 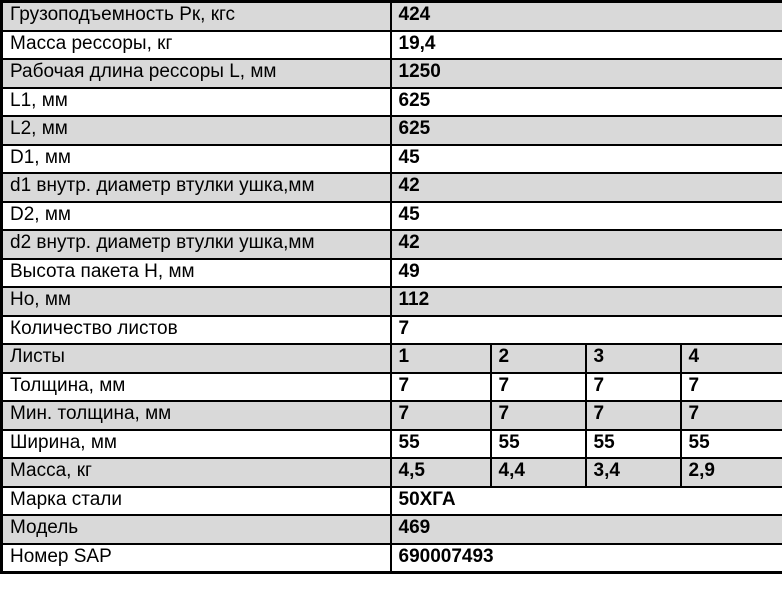 I want to click on table-row: Масса, кг 4,5 4,4 3,4 2,9, so click(x=391, y=472).